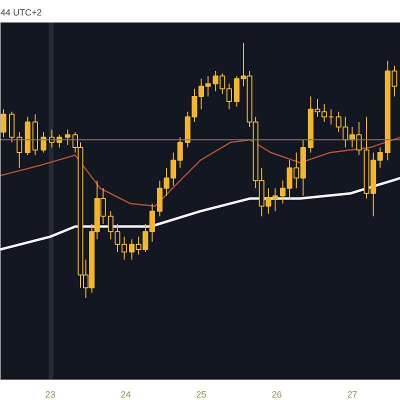 Image resolution: width=400 pixels, height=400 pixels. I want to click on x-tick-label: 24, so click(125, 395).